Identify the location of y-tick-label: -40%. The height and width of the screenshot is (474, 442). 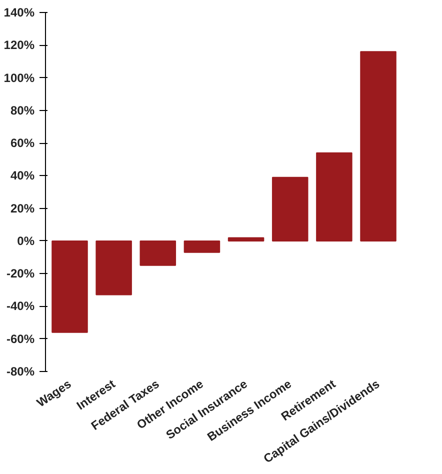
(20, 306).